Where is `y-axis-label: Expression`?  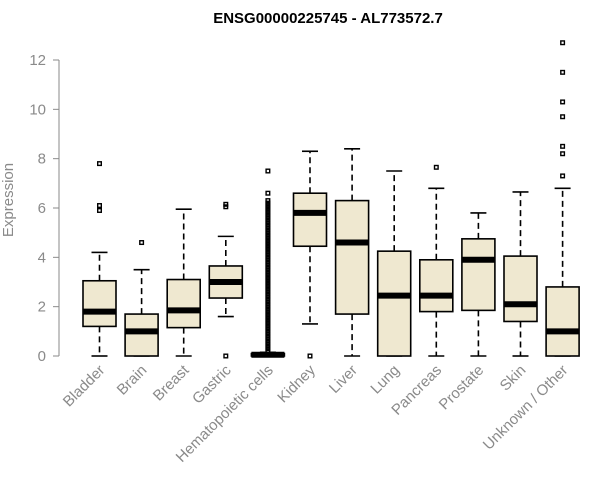 y-axis-label: Expression is located at coordinates (8, 200).